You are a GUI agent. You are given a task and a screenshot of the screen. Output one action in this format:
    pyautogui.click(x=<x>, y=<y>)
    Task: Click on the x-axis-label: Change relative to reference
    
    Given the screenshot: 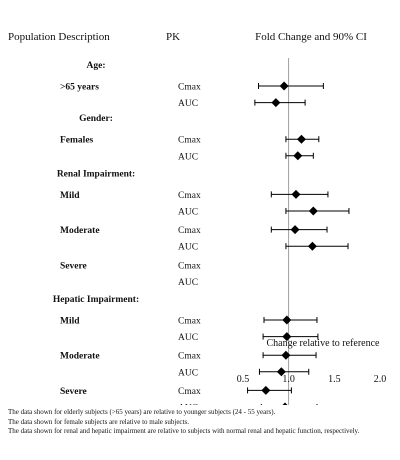 What is the action you would take?
    pyautogui.click(x=324, y=343)
    